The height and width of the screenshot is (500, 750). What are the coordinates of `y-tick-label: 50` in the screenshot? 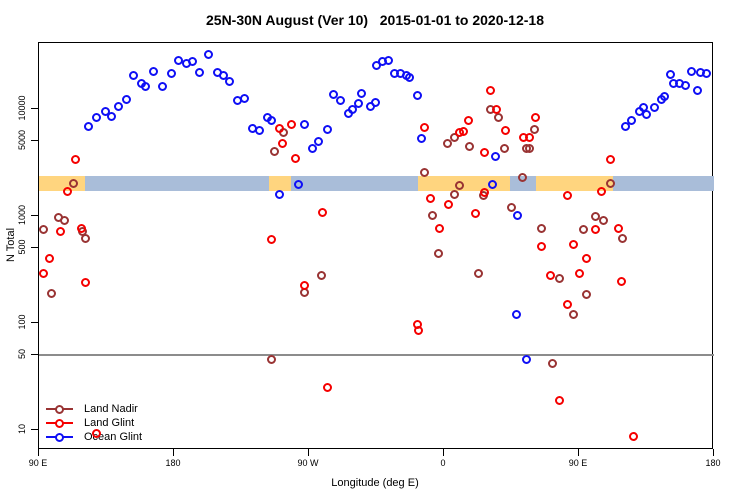 It's located at (22, 354).